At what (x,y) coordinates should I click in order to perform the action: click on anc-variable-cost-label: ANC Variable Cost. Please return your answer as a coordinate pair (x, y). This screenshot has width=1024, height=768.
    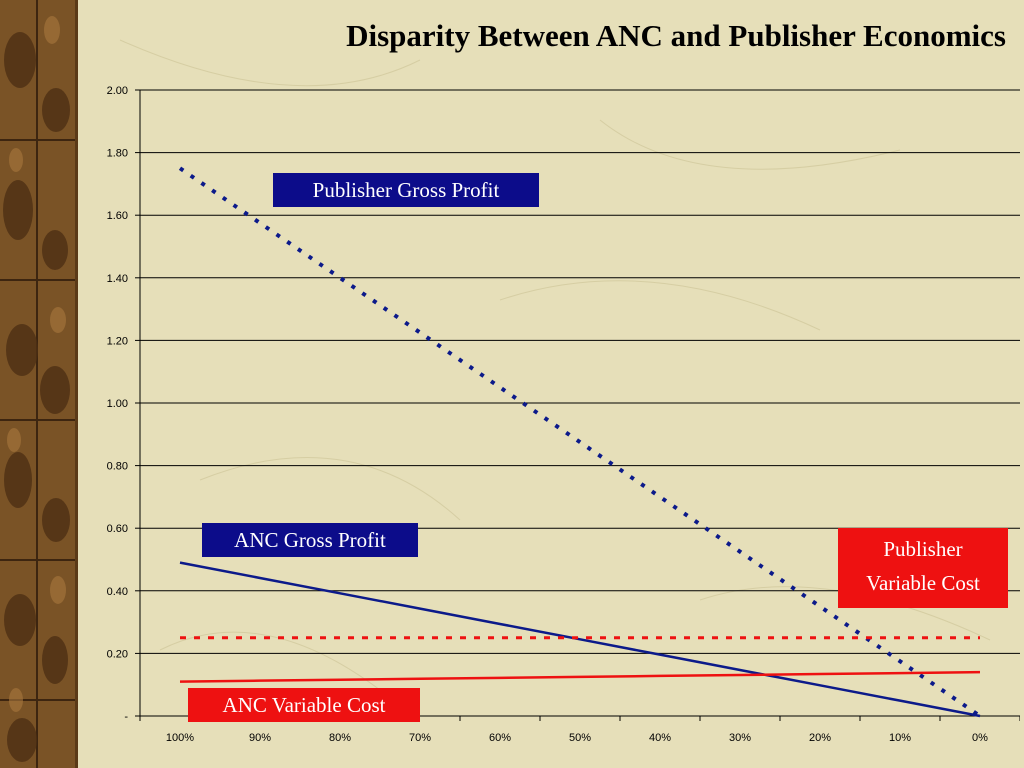
    Looking at the image, I should click on (304, 705).